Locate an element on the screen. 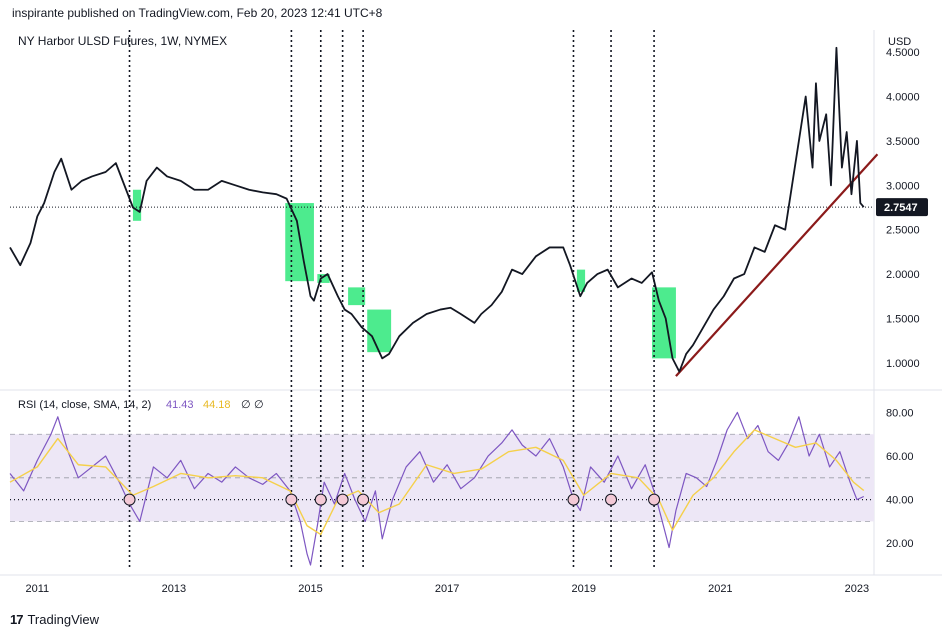  last-price-tag-label: 2.7547 is located at coordinates (901, 208).